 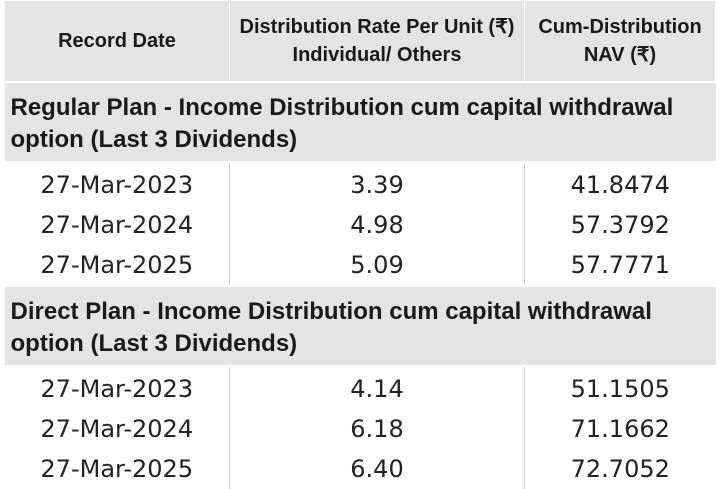 What do you see at coordinates (377, 469) in the screenshot?
I see `distribution-rate-cell: 6.40` at bounding box center [377, 469].